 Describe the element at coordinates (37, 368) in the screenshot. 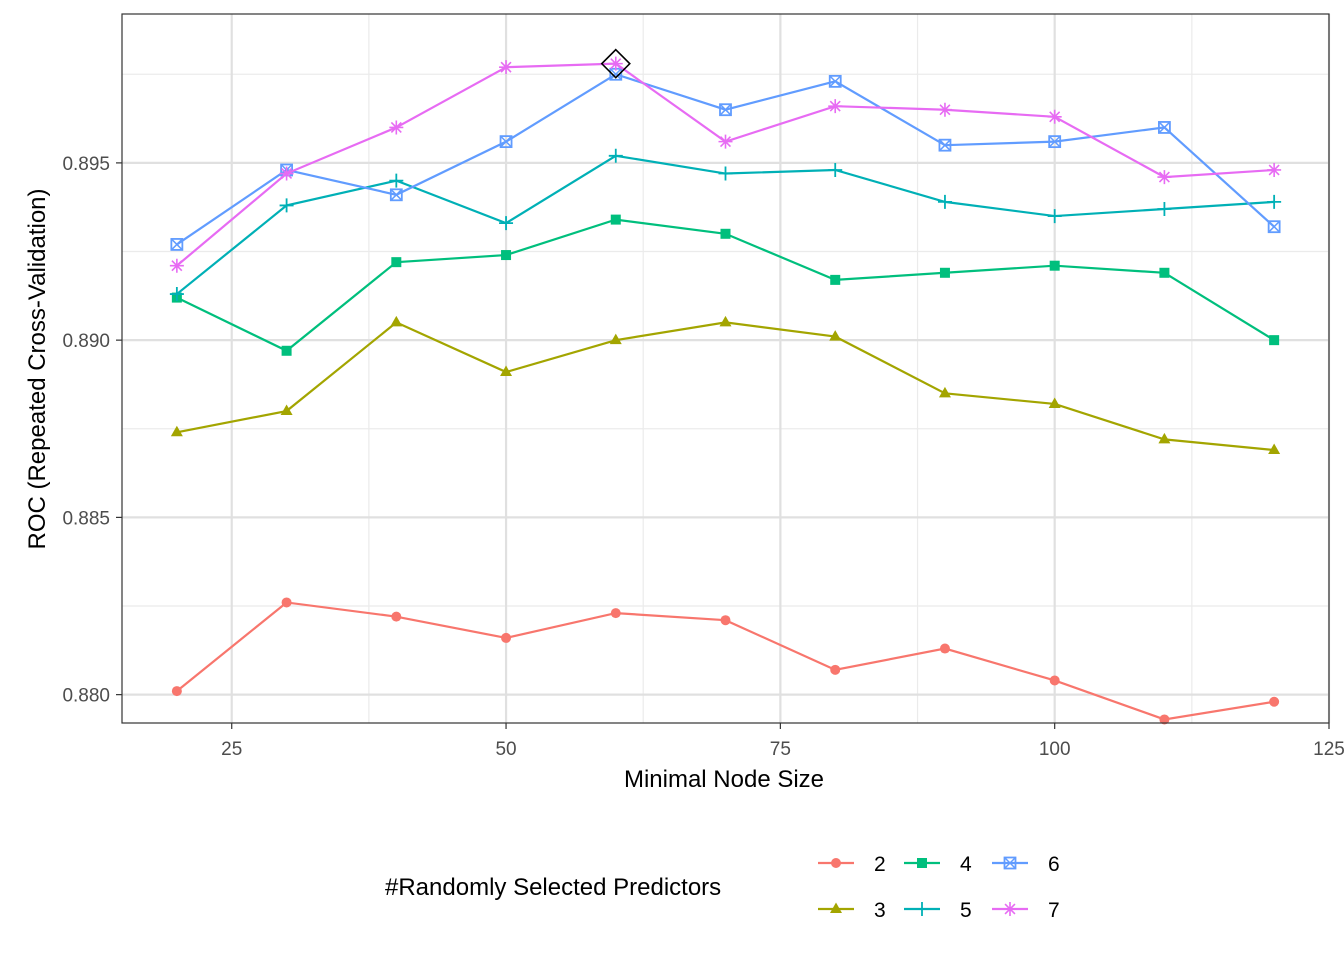

I see `y-axis-title: ROC (Repeated Cross-Validation)` at that location.